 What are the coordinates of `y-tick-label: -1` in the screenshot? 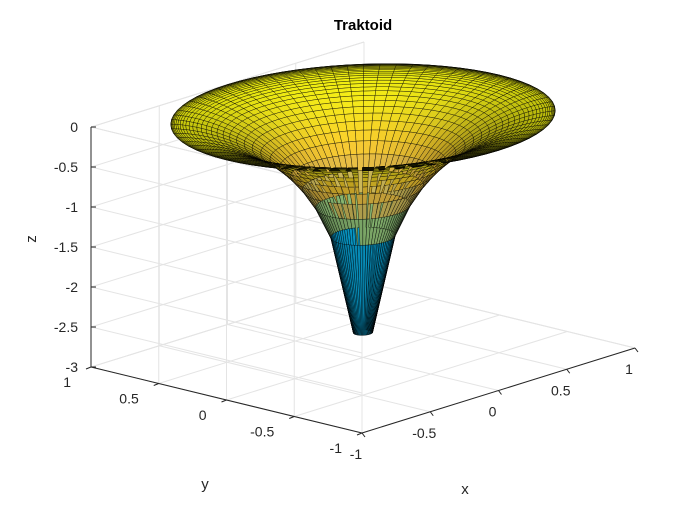 It's located at (336, 448).